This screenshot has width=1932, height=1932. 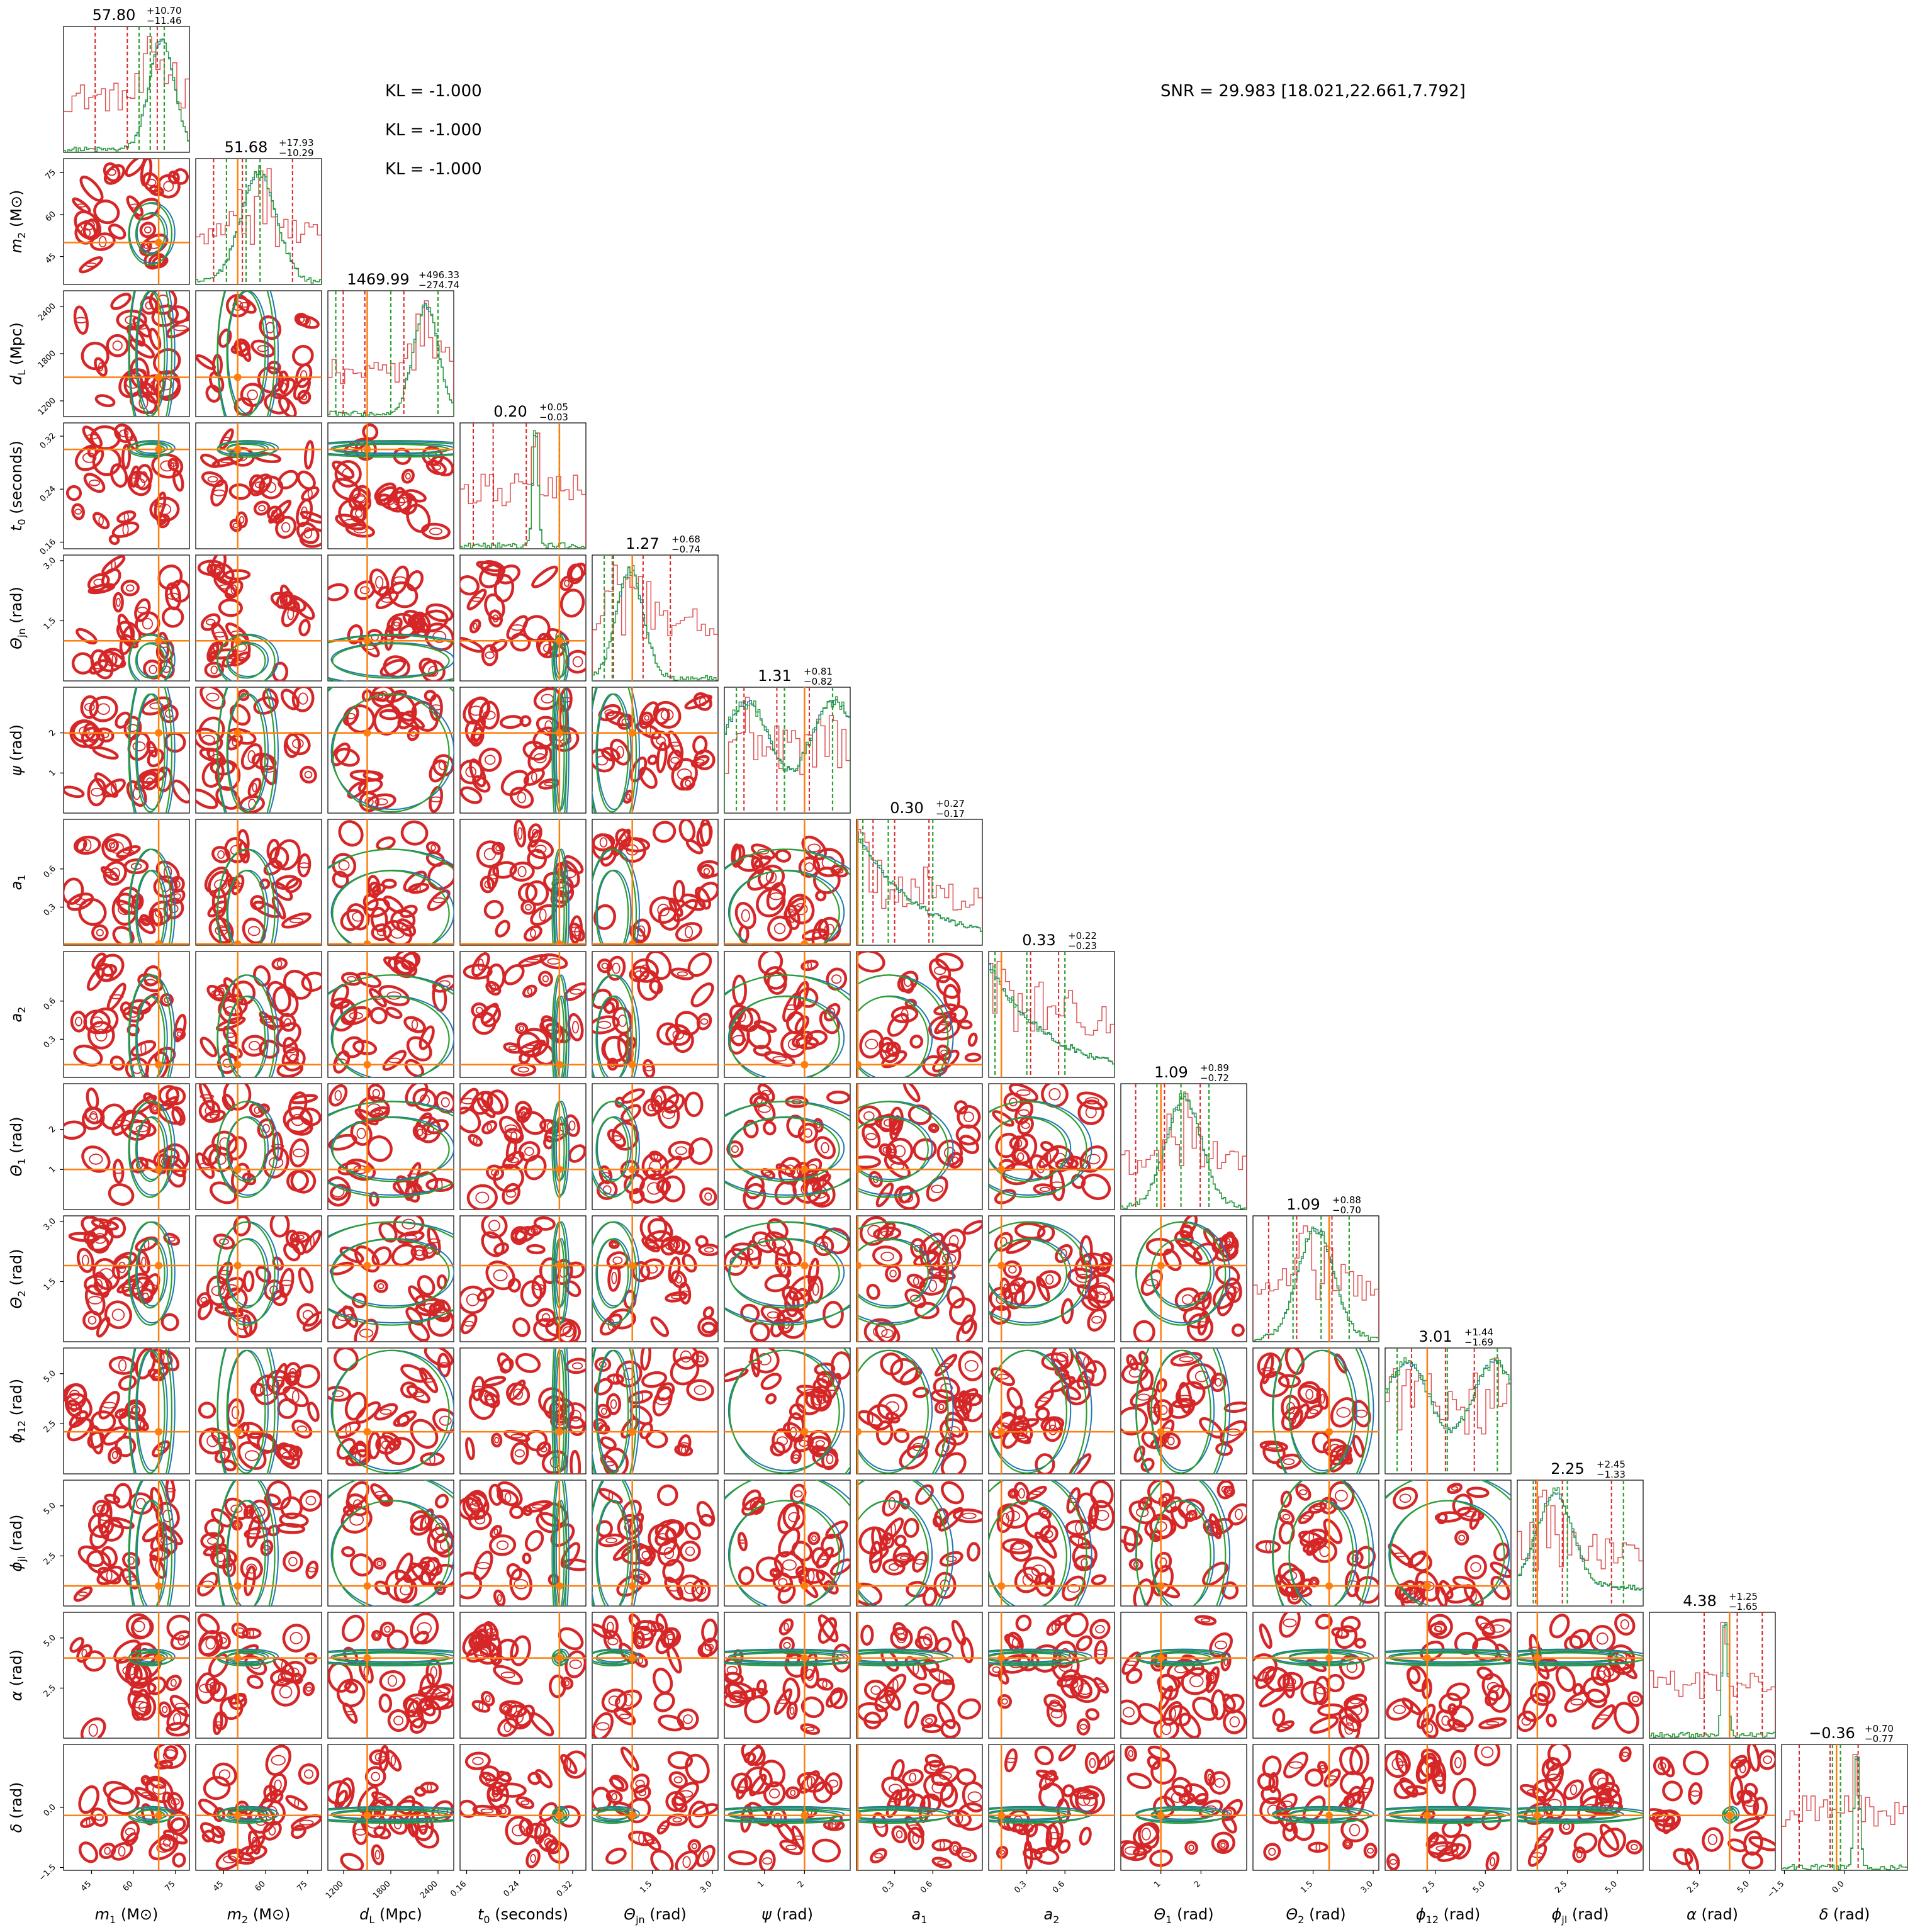 What do you see at coordinates (16, 1807) in the screenshot?
I see `y-axis-label-delta: δ (rad)` at bounding box center [16, 1807].